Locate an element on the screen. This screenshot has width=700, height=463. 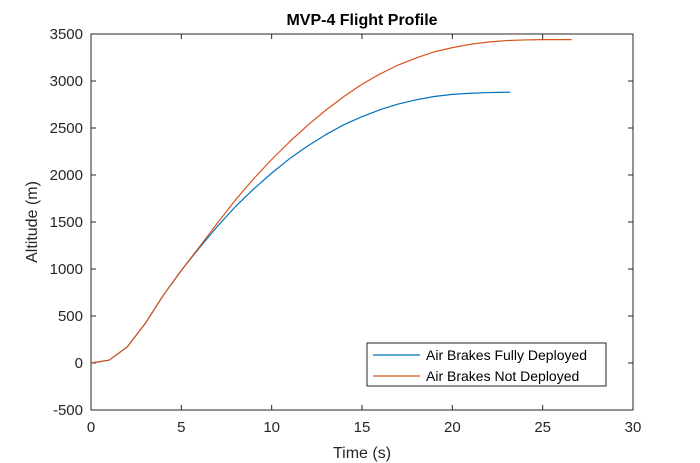
y-tick-label: 500 is located at coordinates (70, 316).